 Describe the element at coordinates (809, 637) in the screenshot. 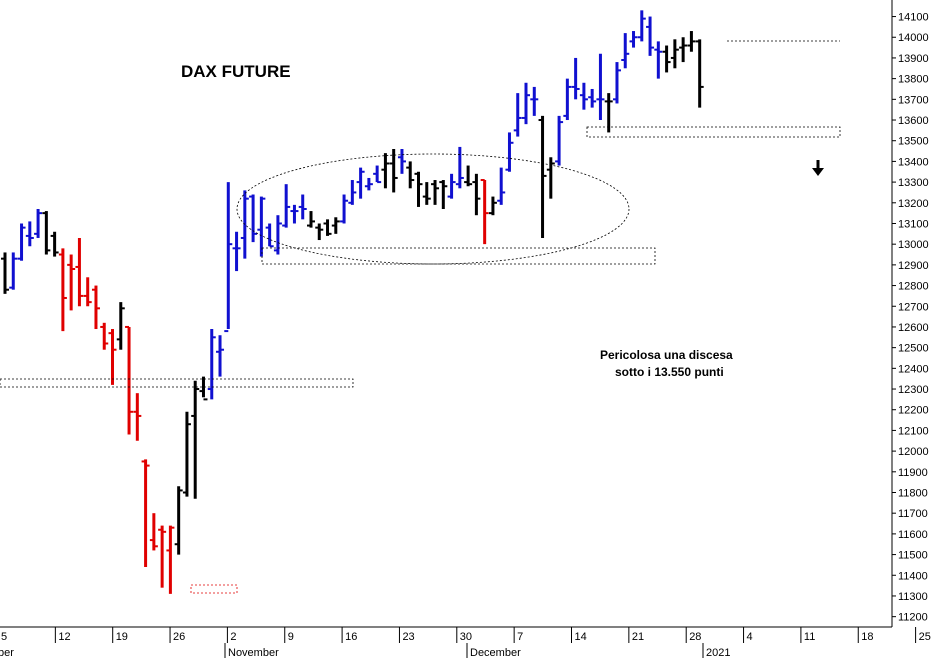

I see `x-tick-label: 11` at that location.